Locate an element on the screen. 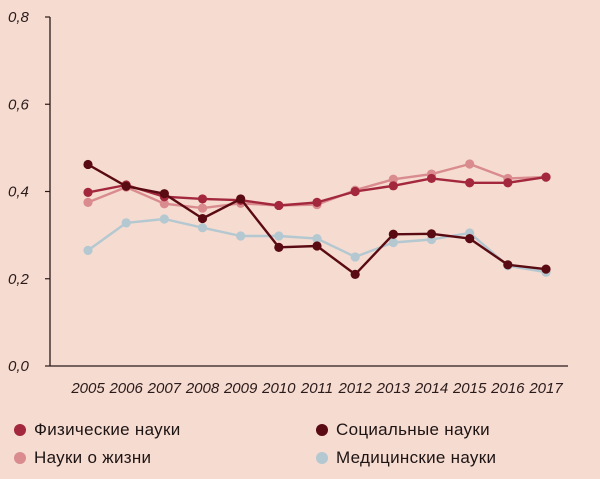 The image size is (600, 479). y-tick-label: 0,2 is located at coordinates (19, 279).